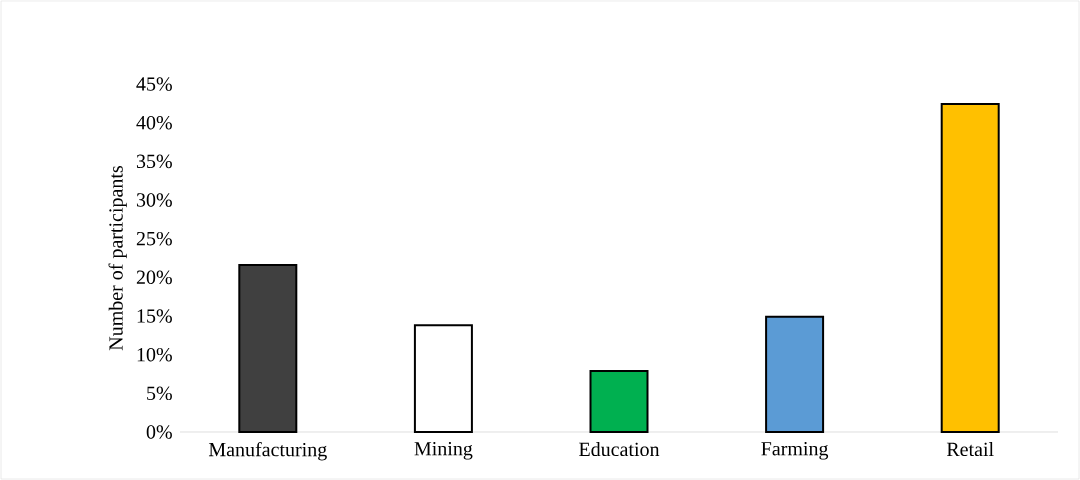 The width and height of the screenshot is (1080, 480). Describe the element at coordinates (117, 258) in the screenshot. I see `y-axis-title: Number of participants` at that location.